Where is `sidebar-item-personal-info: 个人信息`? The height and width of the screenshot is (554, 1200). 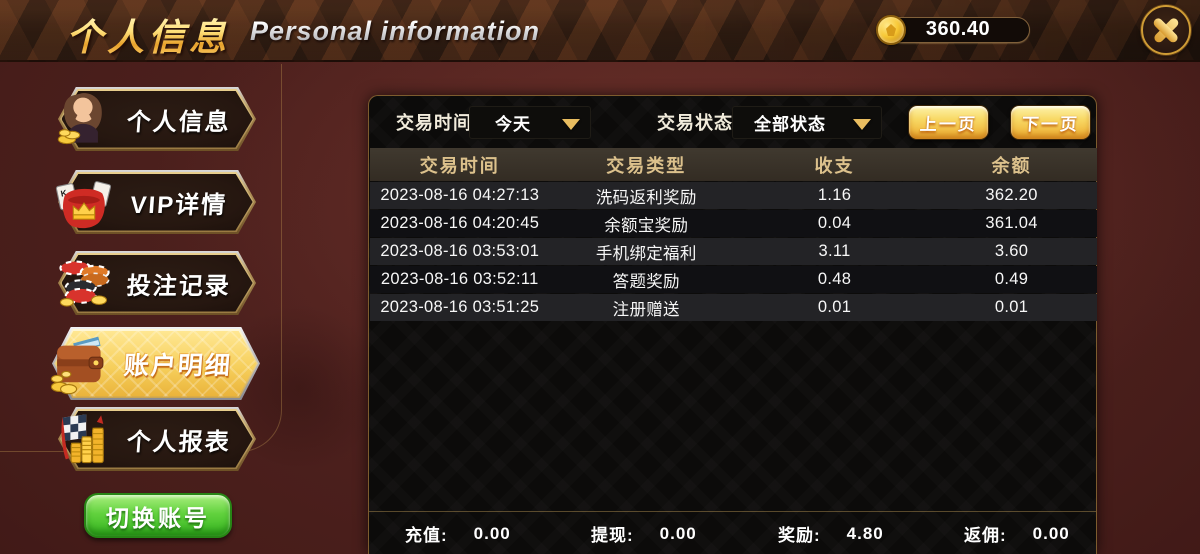
sidebar-item-personal-info: 个人信息 is located at coordinates (156, 119).